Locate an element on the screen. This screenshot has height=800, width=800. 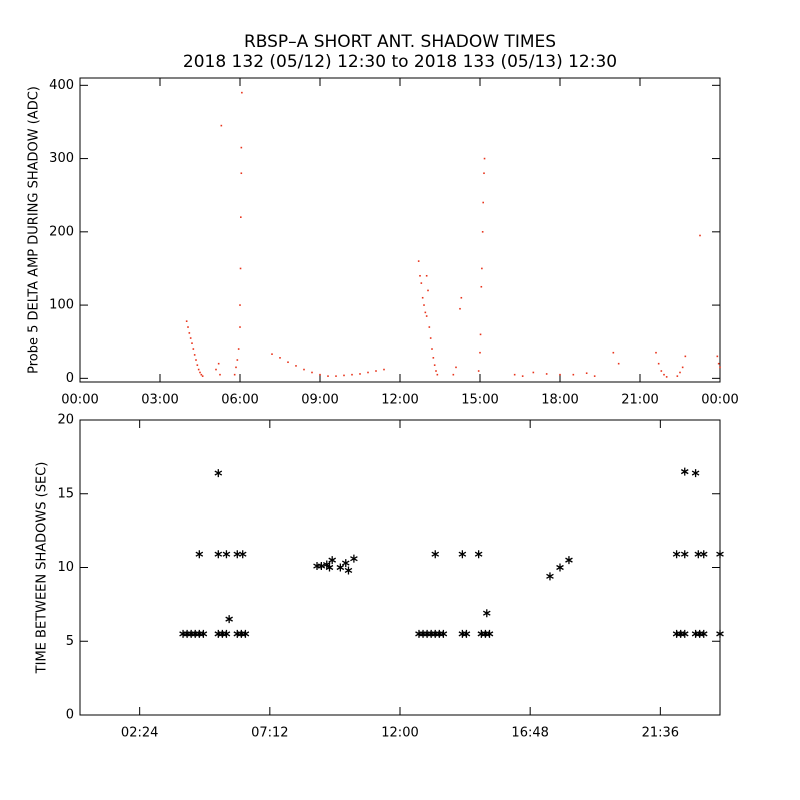
x-tick-label: 06:00 is located at coordinates (239, 400).